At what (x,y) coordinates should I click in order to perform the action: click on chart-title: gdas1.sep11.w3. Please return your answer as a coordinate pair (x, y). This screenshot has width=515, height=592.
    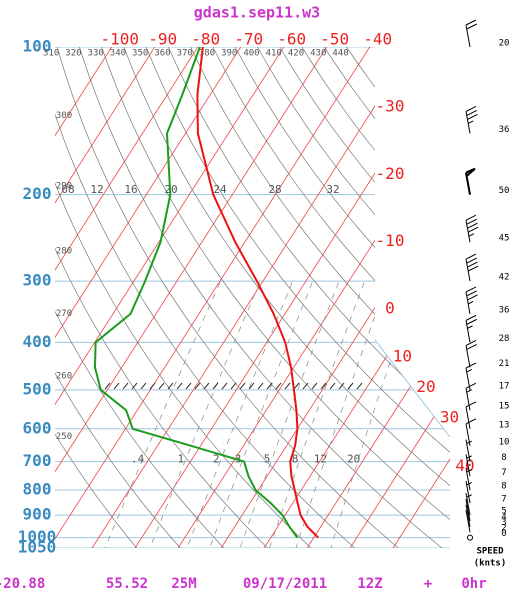
    Looking at the image, I should click on (257, 13).